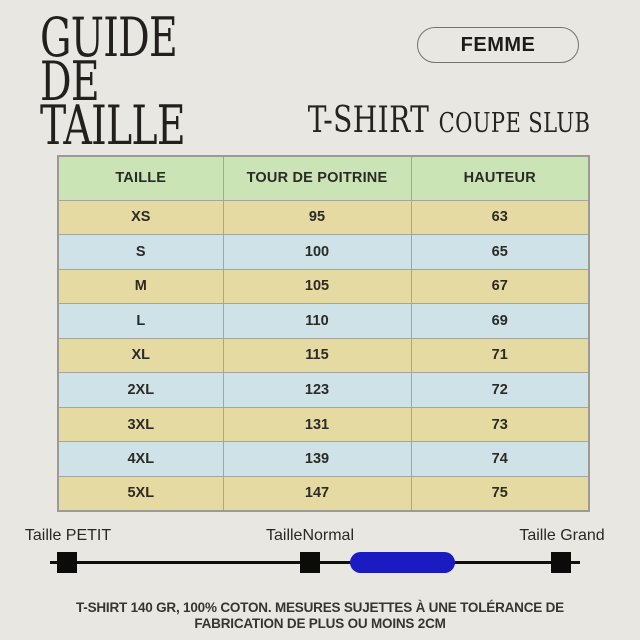 This screenshot has width=640, height=640. I want to click on scale-marker-normal, so click(310, 562).